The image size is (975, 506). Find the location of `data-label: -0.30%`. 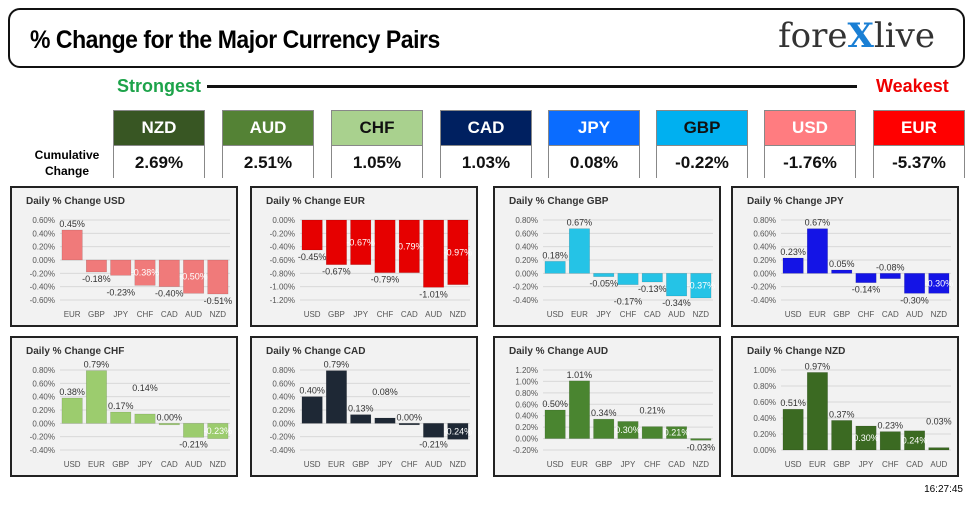

data-label: -0.30% is located at coordinates (939, 283).